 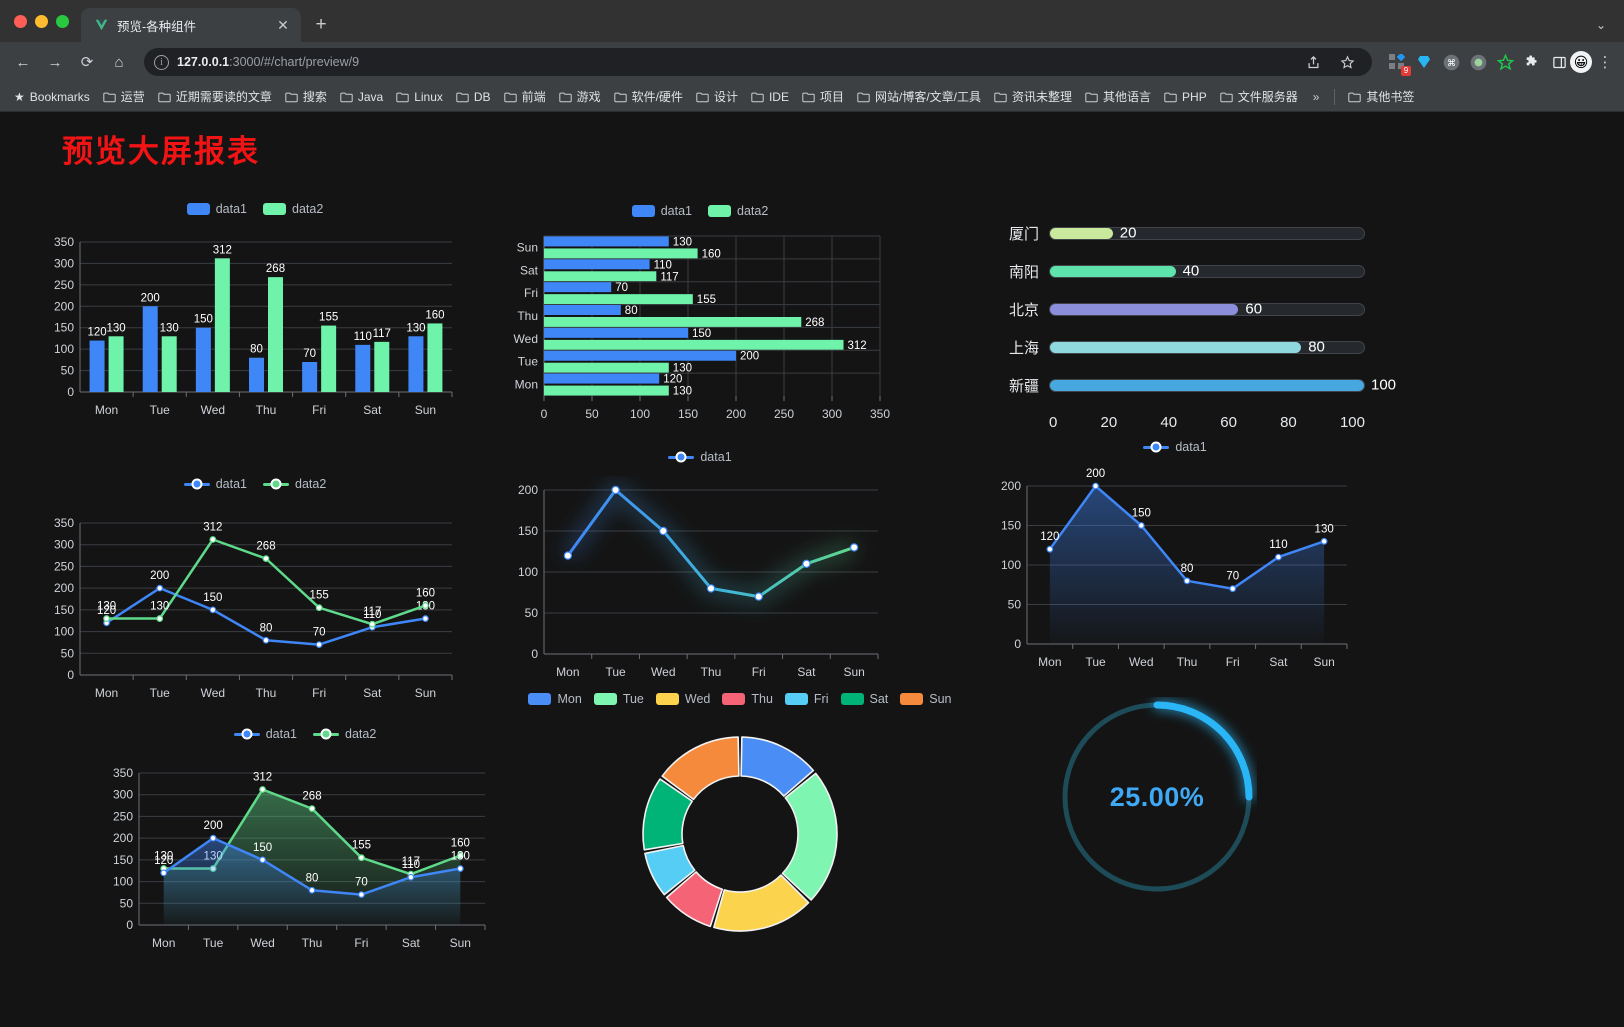 What do you see at coordinates (682, 699) in the screenshot?
I see `legend-item-Wed: Wed` at bounding box center [682, 699].